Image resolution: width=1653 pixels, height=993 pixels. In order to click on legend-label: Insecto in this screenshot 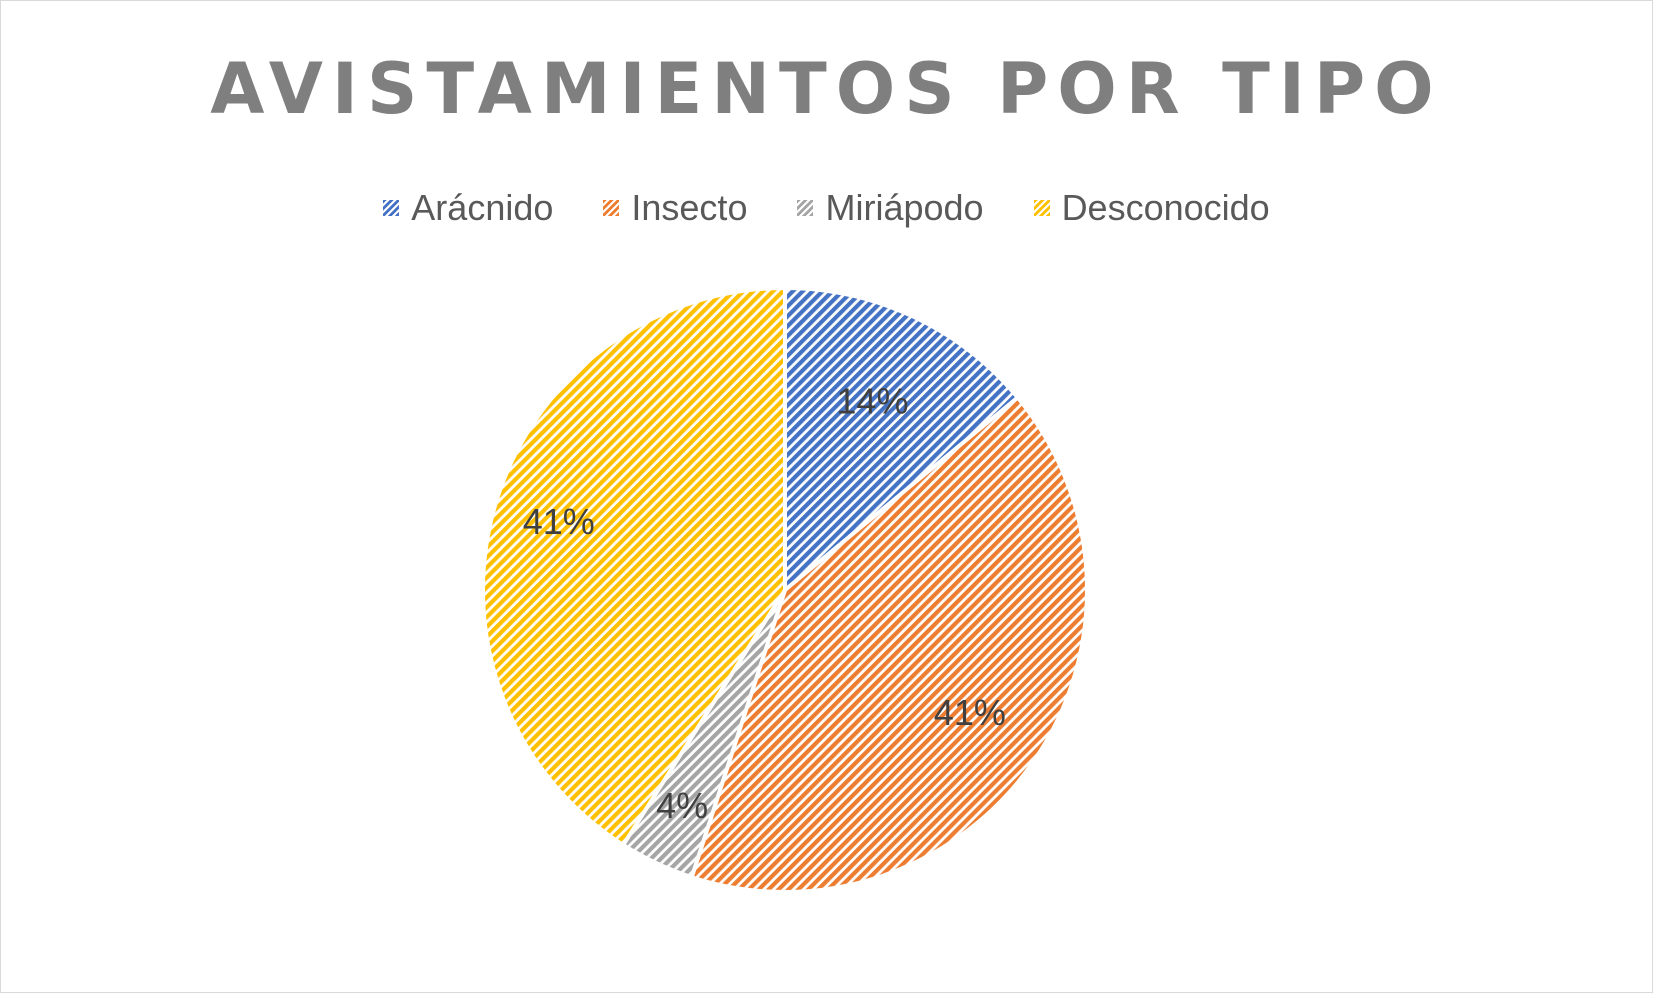, I will do `click(689, 207)`.